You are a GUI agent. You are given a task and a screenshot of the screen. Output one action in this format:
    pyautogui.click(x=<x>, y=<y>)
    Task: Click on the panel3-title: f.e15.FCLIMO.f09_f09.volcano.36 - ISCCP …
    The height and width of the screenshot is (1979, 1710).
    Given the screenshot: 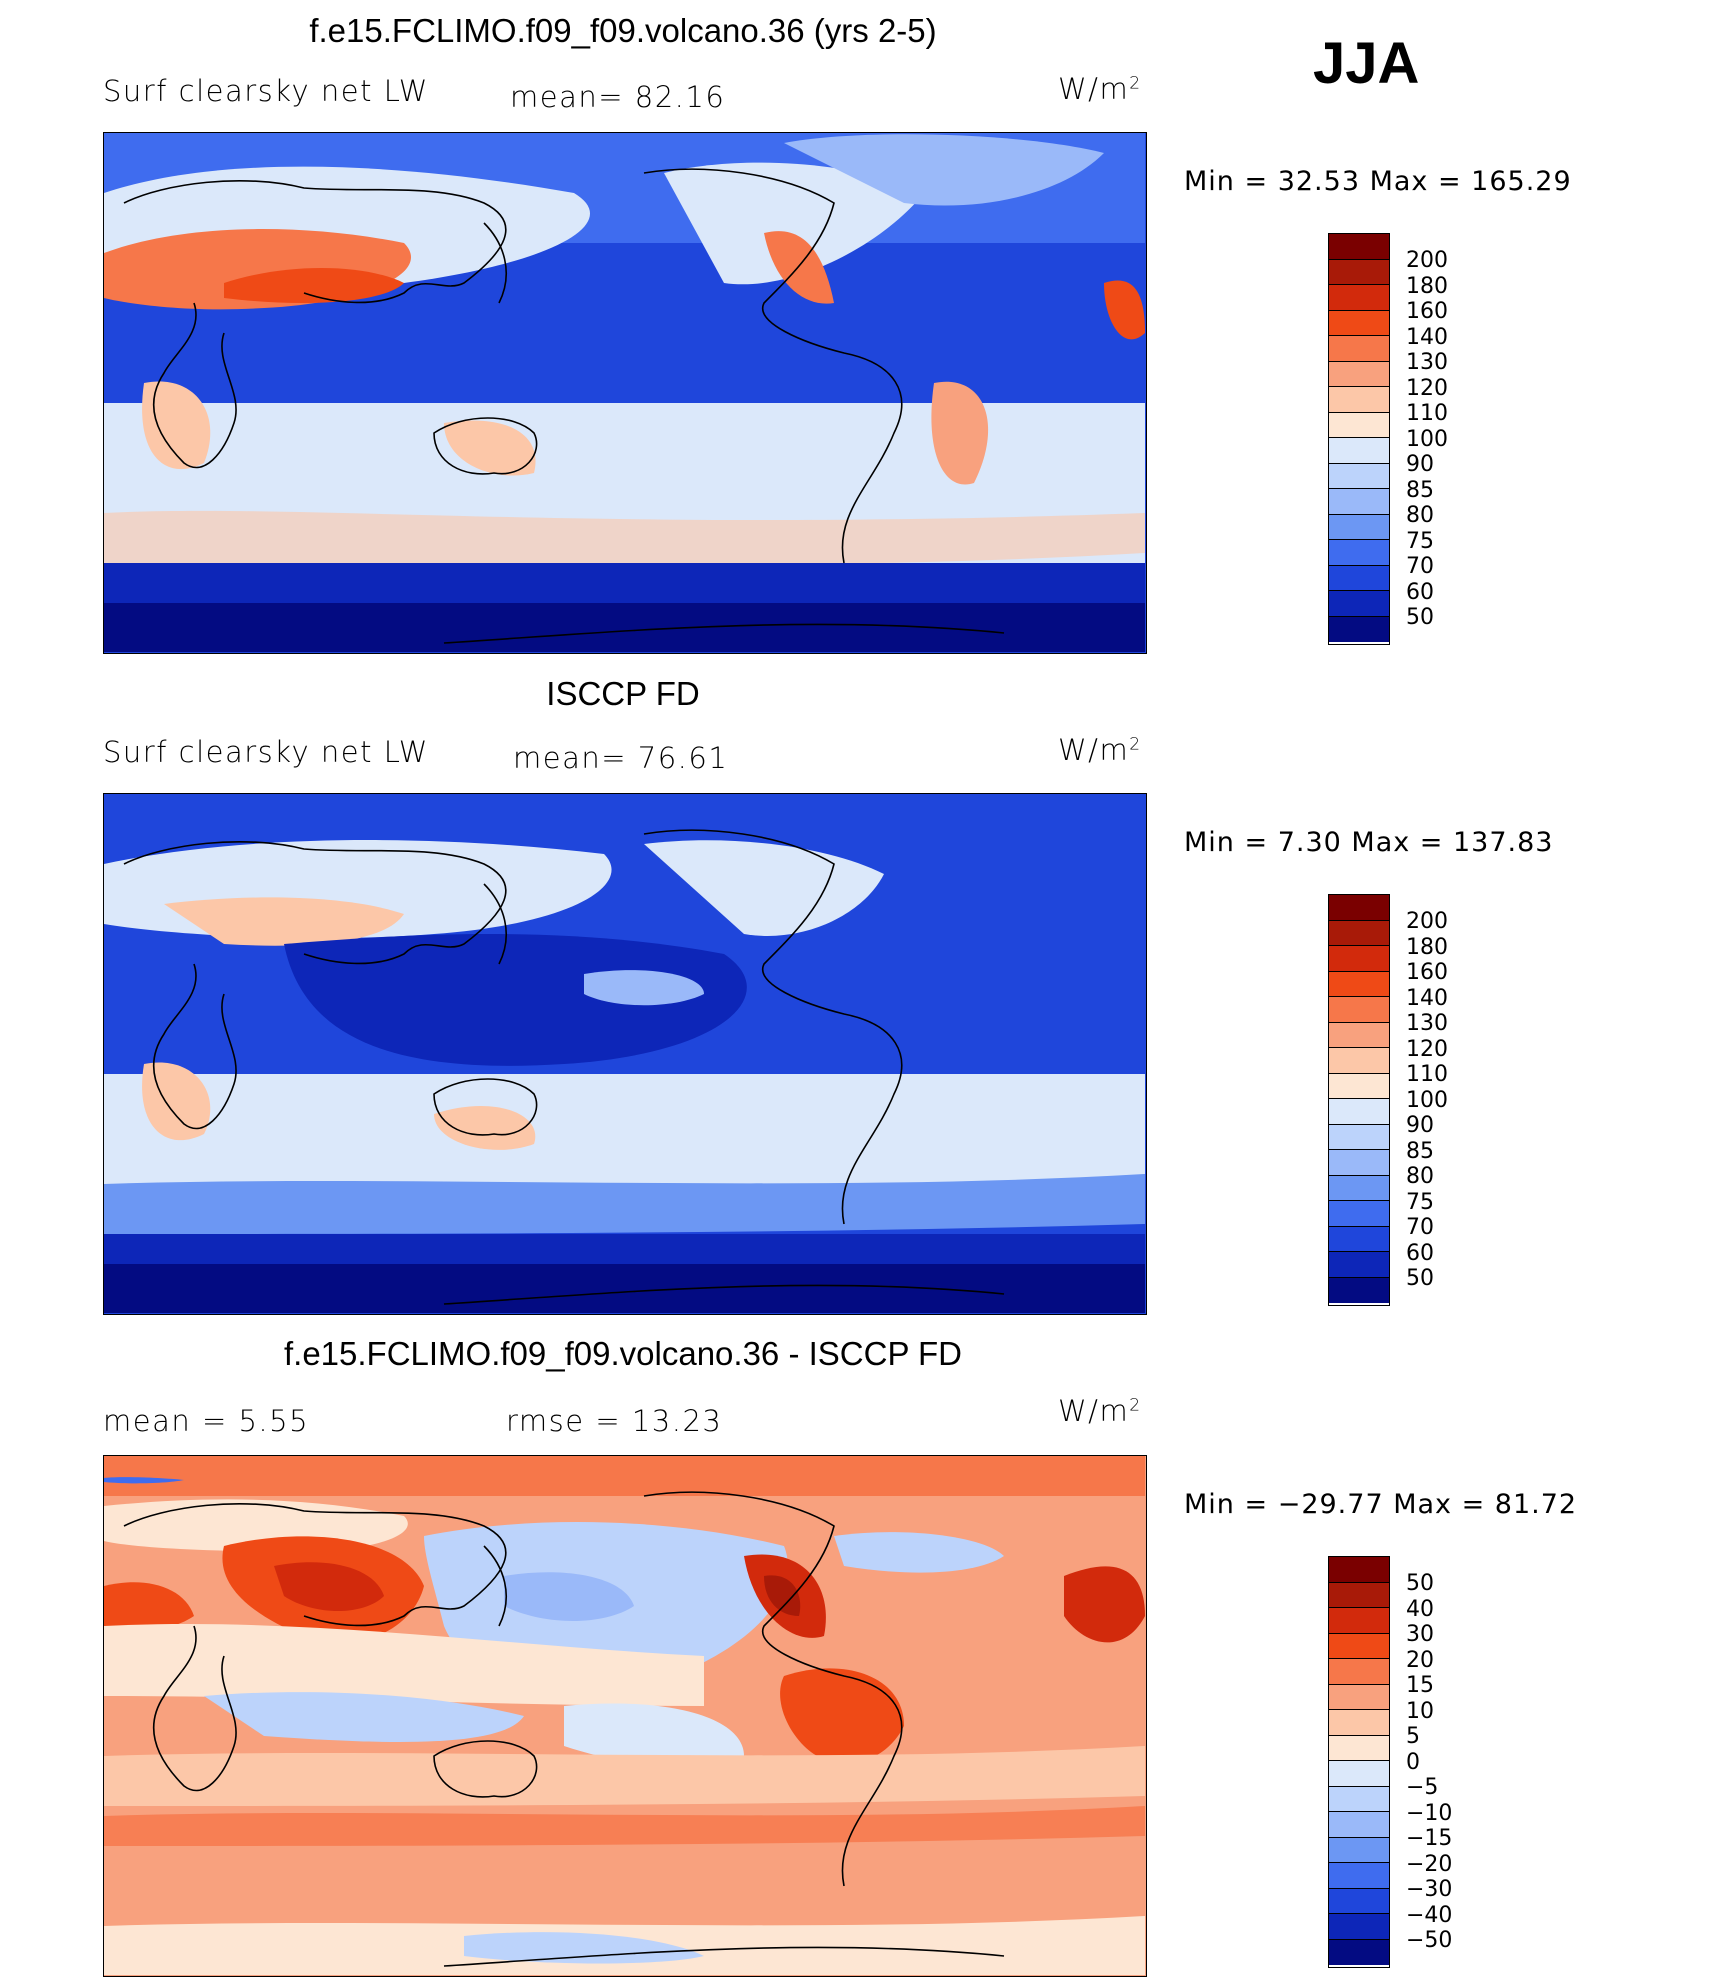 What is the action you would take?
    pyautogui.click(x=623, y=1353)
    